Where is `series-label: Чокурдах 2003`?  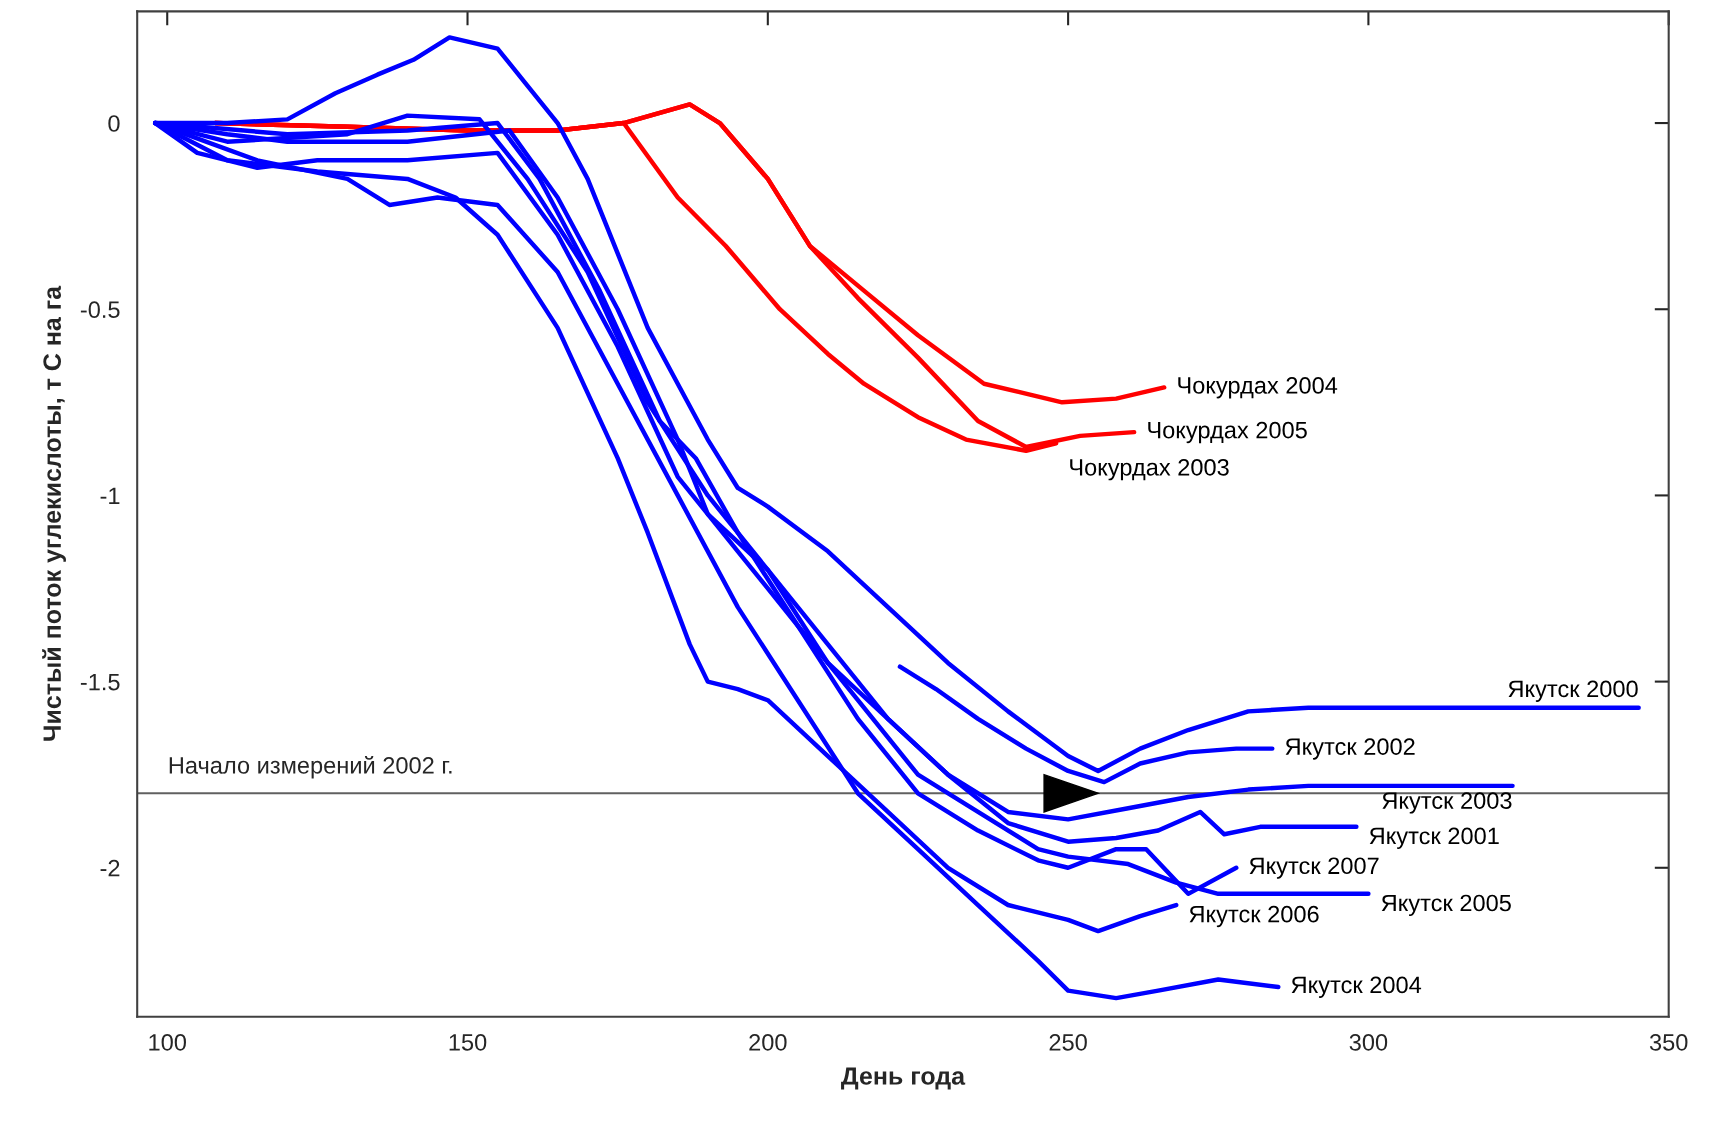
series-label: Чокурдах 2003 is located at coordinates (1149, 469).